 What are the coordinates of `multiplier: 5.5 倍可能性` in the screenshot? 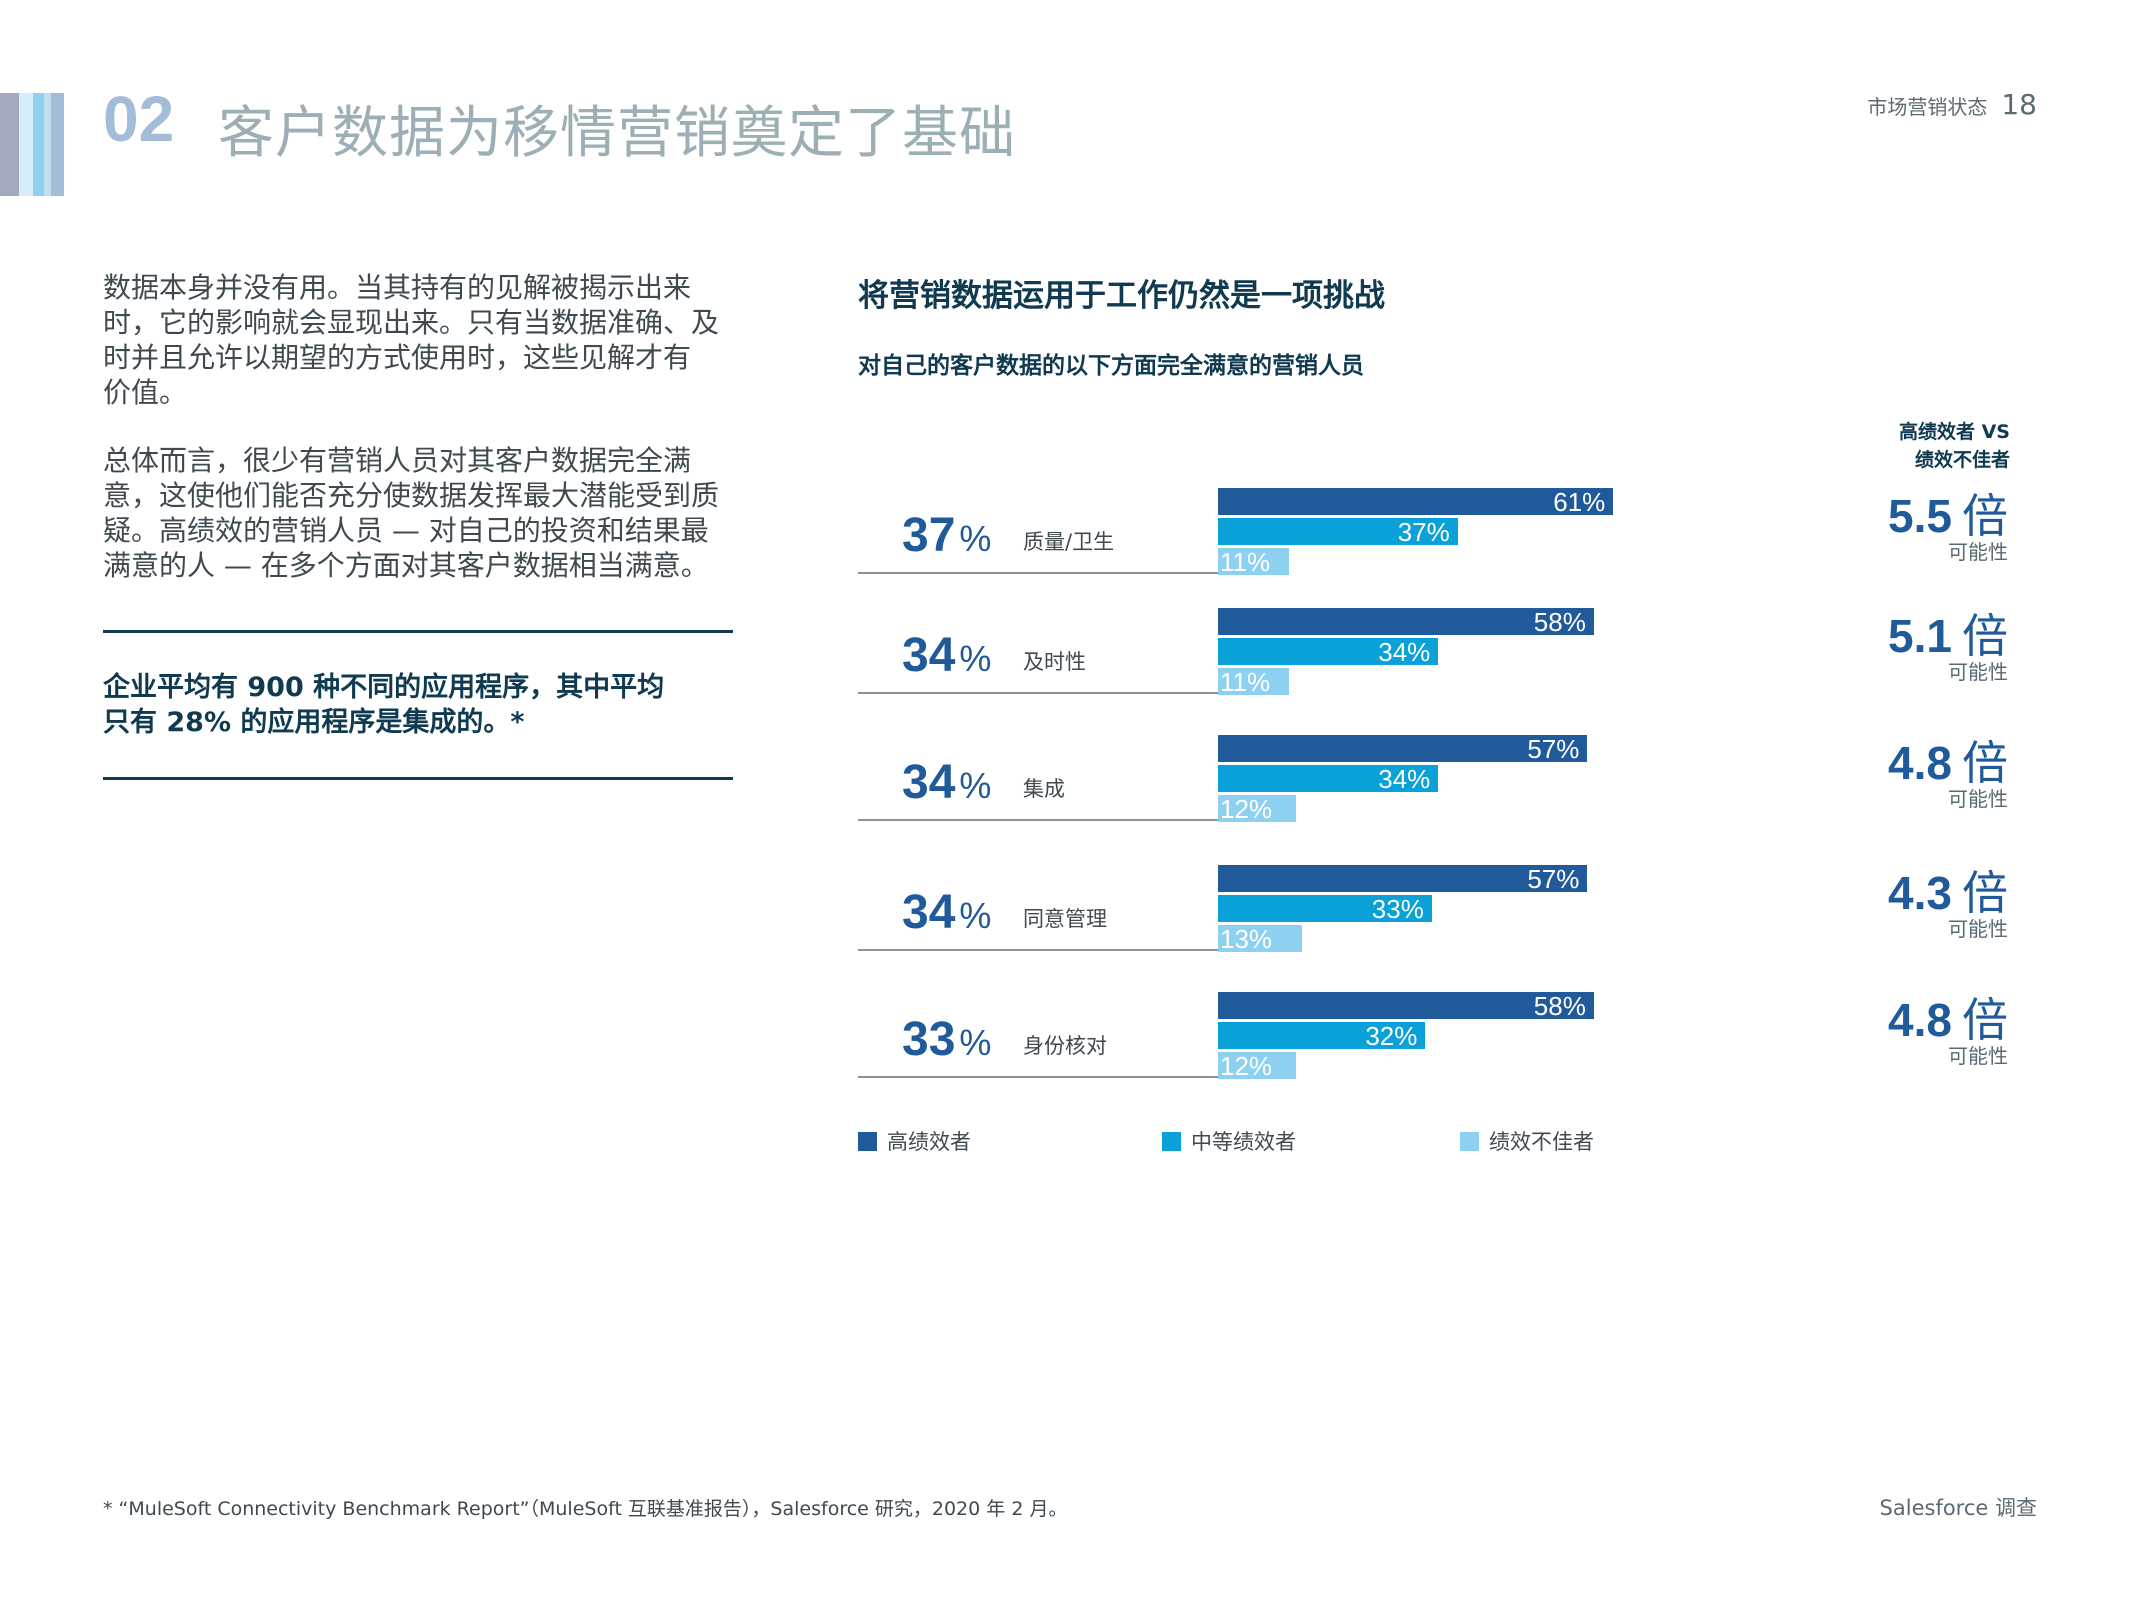 It's located at (1948, 522).